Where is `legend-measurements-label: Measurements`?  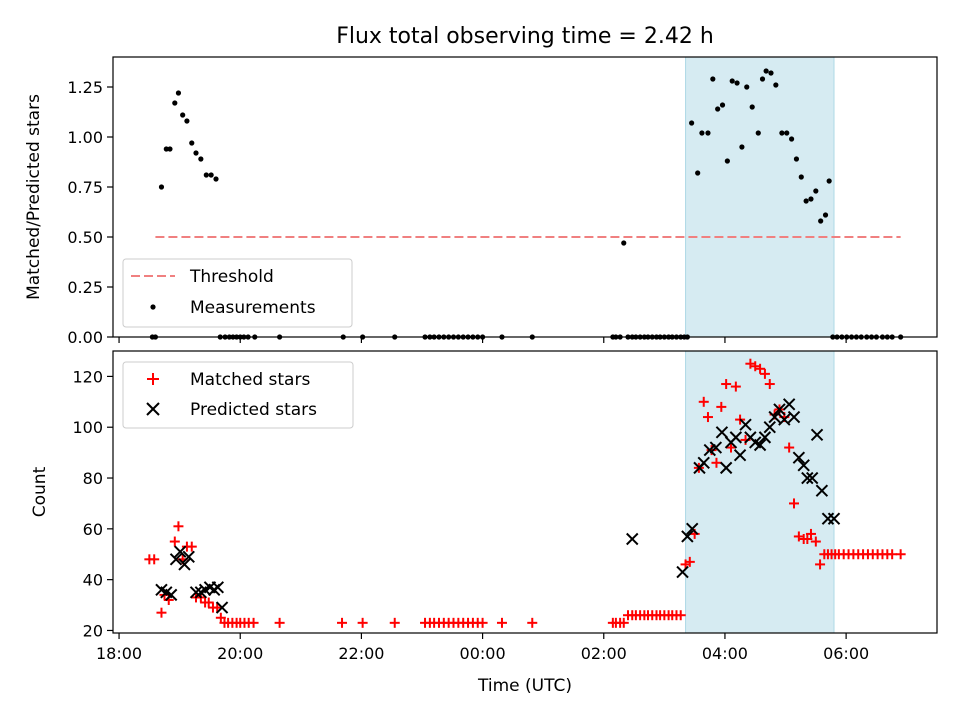 legend-measurements-label: Measurements is located at coordinates (253, 308).